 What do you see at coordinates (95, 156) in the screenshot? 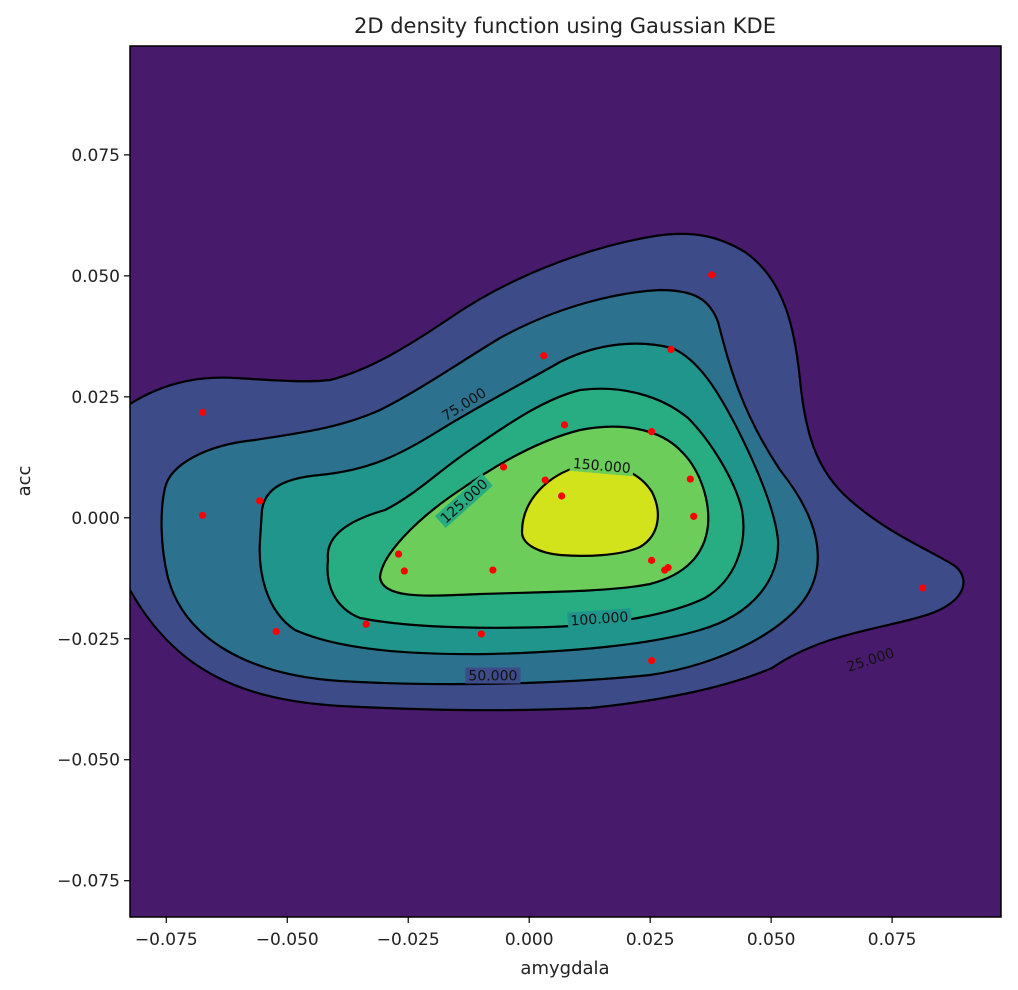
I see `y-tick-label: 0.075` at bounding box center [95, 156].